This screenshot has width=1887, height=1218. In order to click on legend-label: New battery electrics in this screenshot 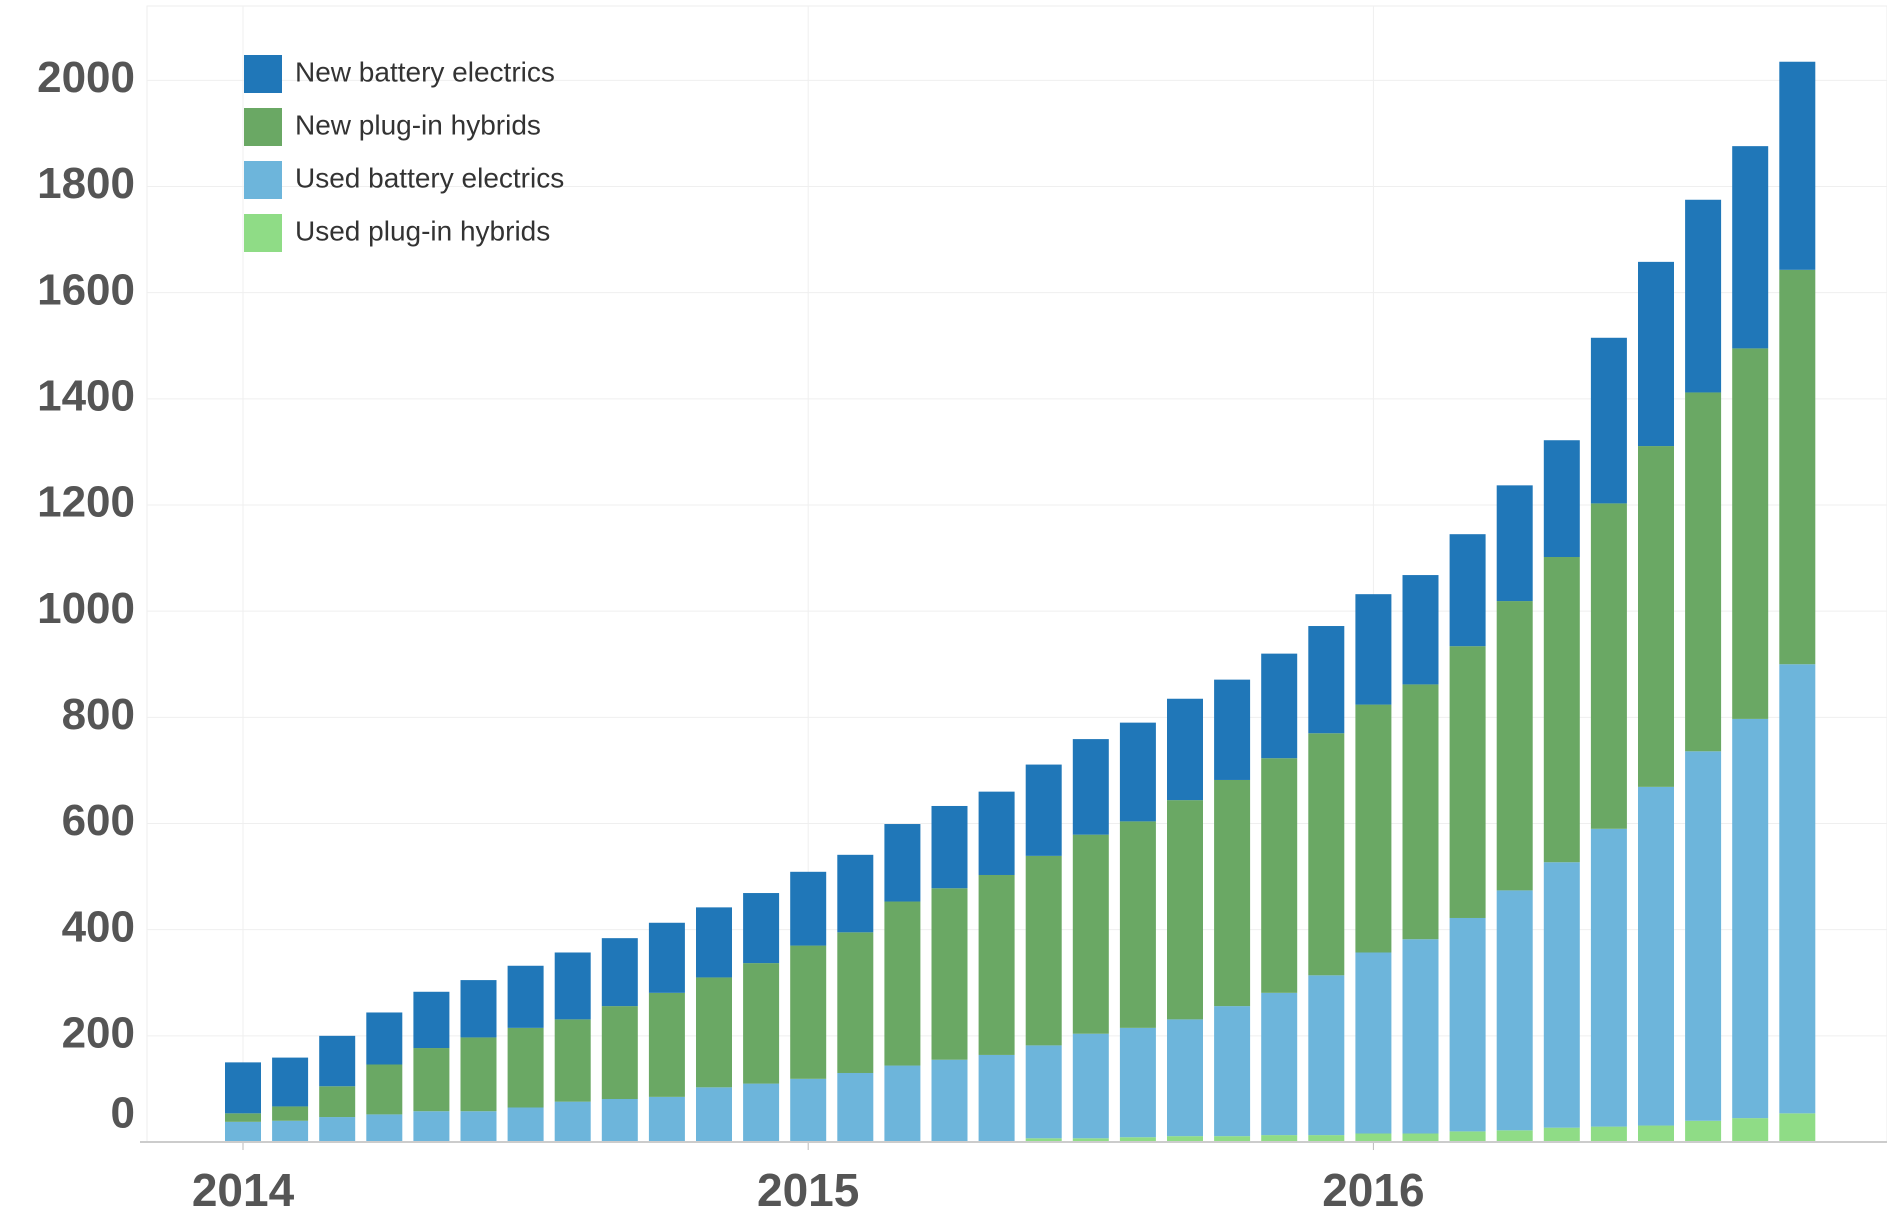, I will do `click(425, 71)`.